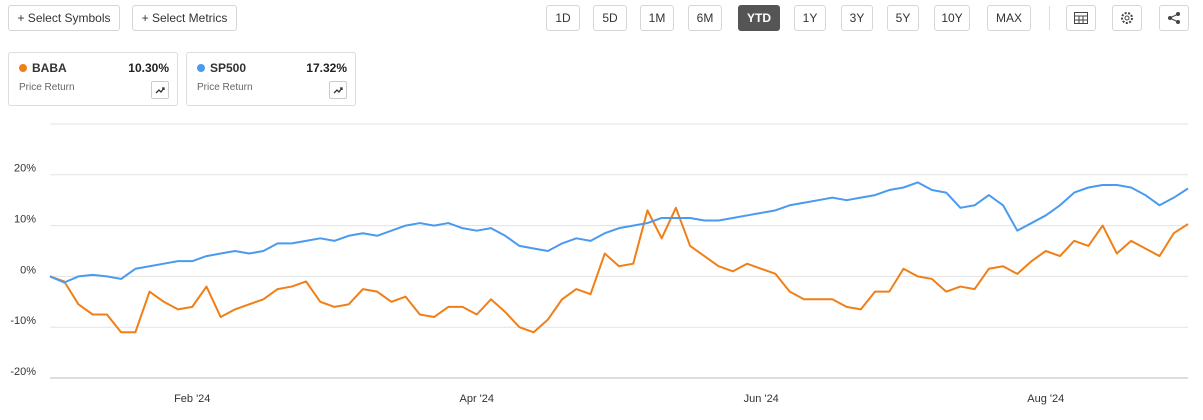 The height and width of the screenshot is (420, 1203). Describe the element at coordinates (184, 18) in the screenshot. I see `toolbar-button: + Select Metrics` at that location.